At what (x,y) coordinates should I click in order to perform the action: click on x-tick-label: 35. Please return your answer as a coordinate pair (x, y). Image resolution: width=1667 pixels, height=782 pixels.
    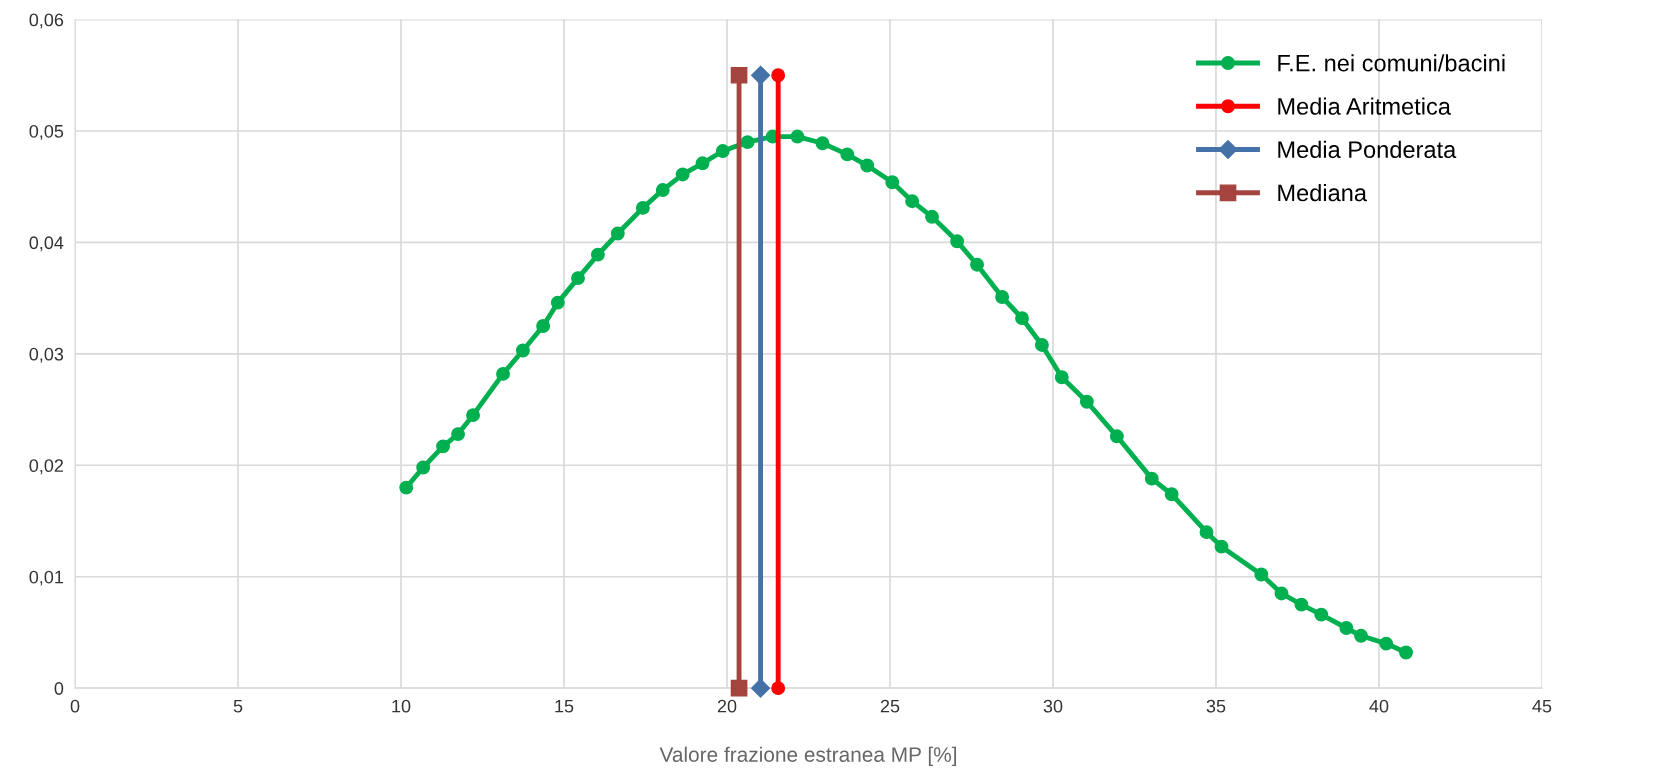
    Looking at the image, I should click on (1216, 706).